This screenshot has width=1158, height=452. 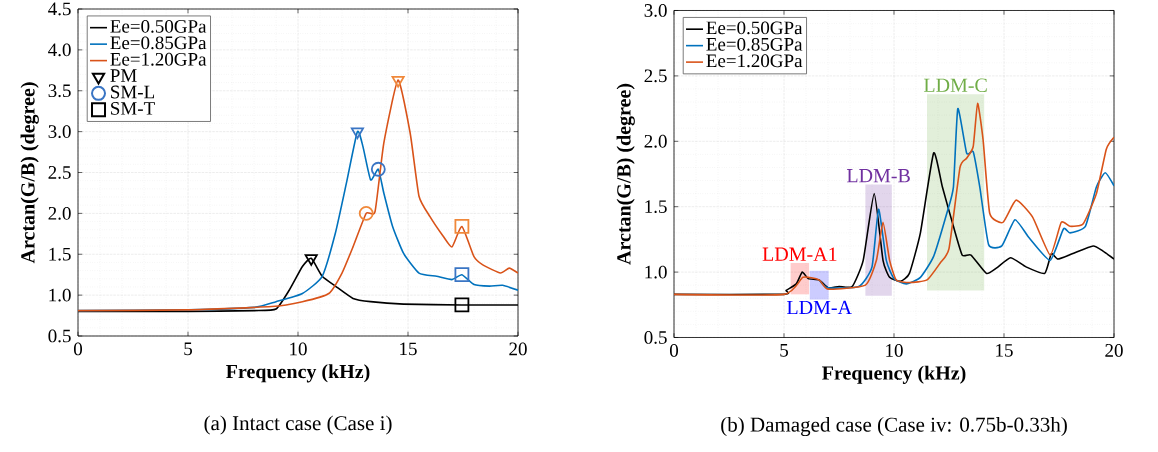 I want to click on band-label: LDM-A, so click(x=819, y=307).